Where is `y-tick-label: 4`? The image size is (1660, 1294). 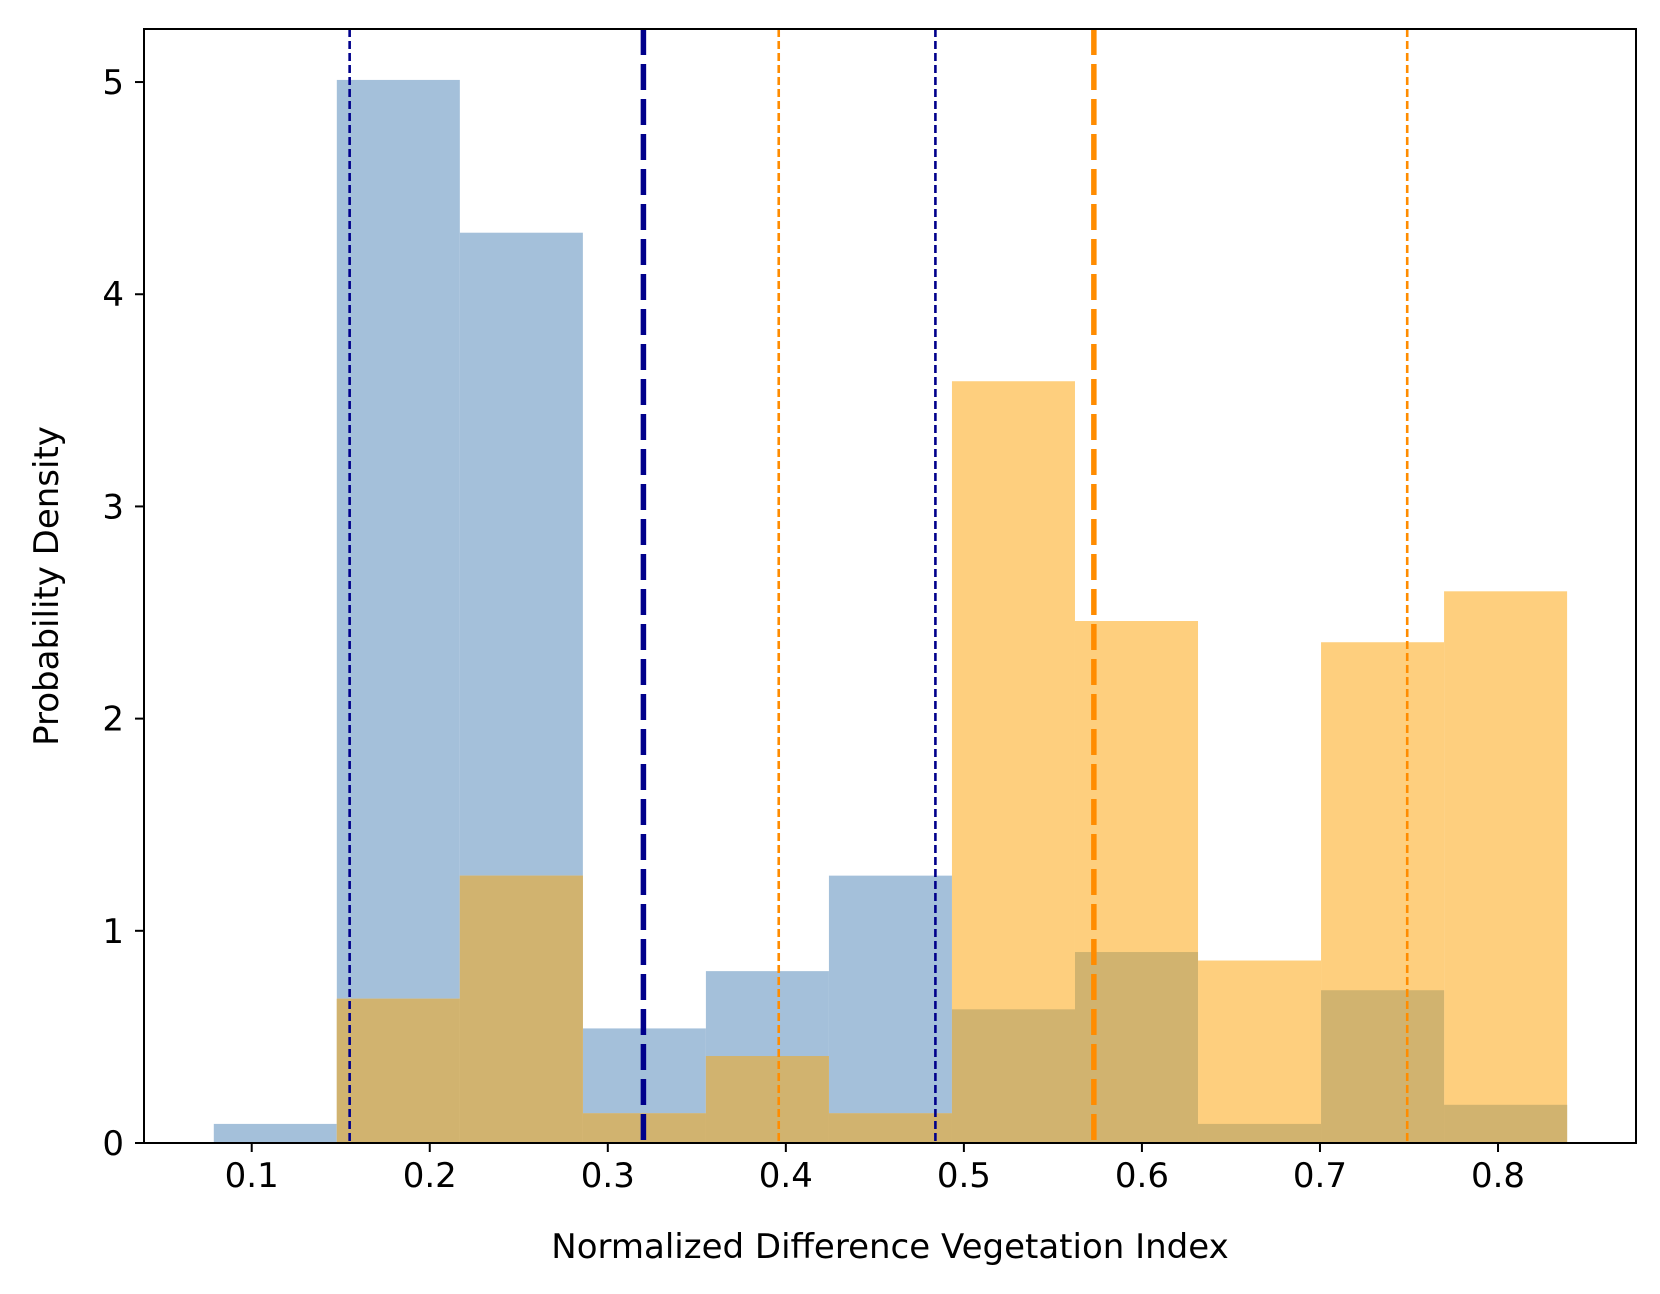
y-tick-label: 4 is located at coordinates (113, 295).